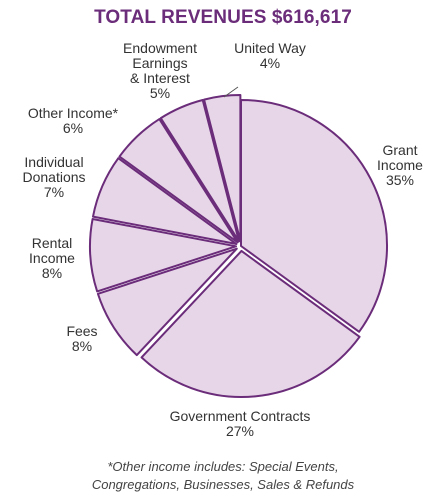 This screenshot has width=446, height=503. I want to click on footnote-line-1: *Other income includes: Special Events,, so click(223, 466).